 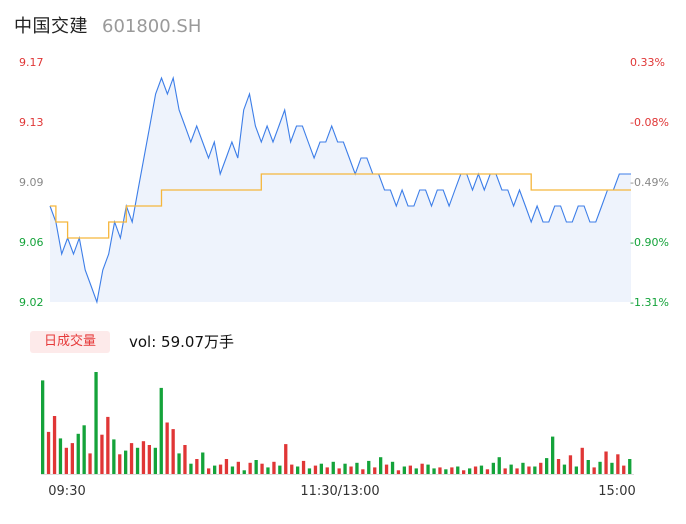 What do you see at coordinates (649, 122) in the screenshot?
I see `y-tick-label-right: -0.08%` at bounding box center [649, 122].